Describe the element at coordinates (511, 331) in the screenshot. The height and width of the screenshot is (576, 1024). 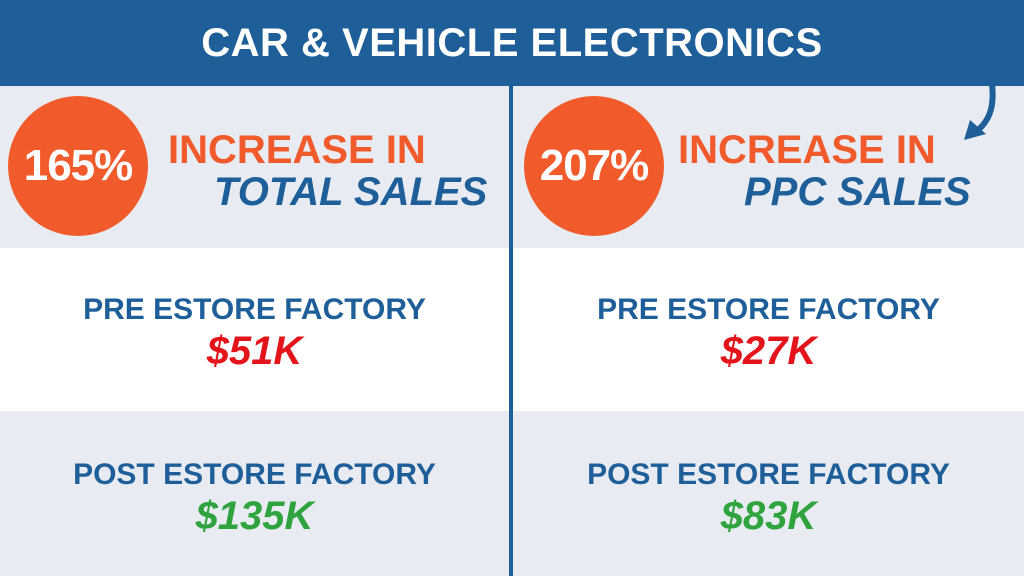
I see `column-divider` at that location.